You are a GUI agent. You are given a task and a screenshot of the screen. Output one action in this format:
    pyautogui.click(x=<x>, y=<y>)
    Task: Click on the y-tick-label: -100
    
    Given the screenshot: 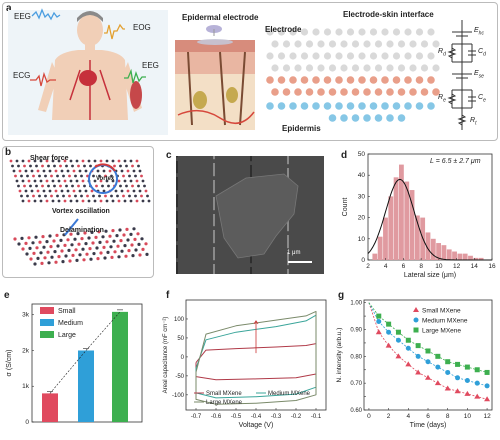 What is the action you would take?
    pyautogui.click(x=178, y=396)
    